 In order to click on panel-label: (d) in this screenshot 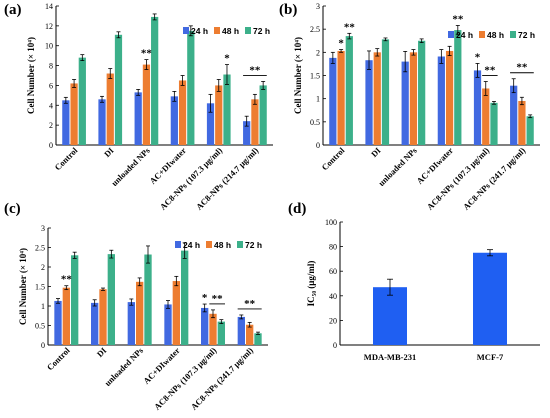, I will do `click(297, 209)`.